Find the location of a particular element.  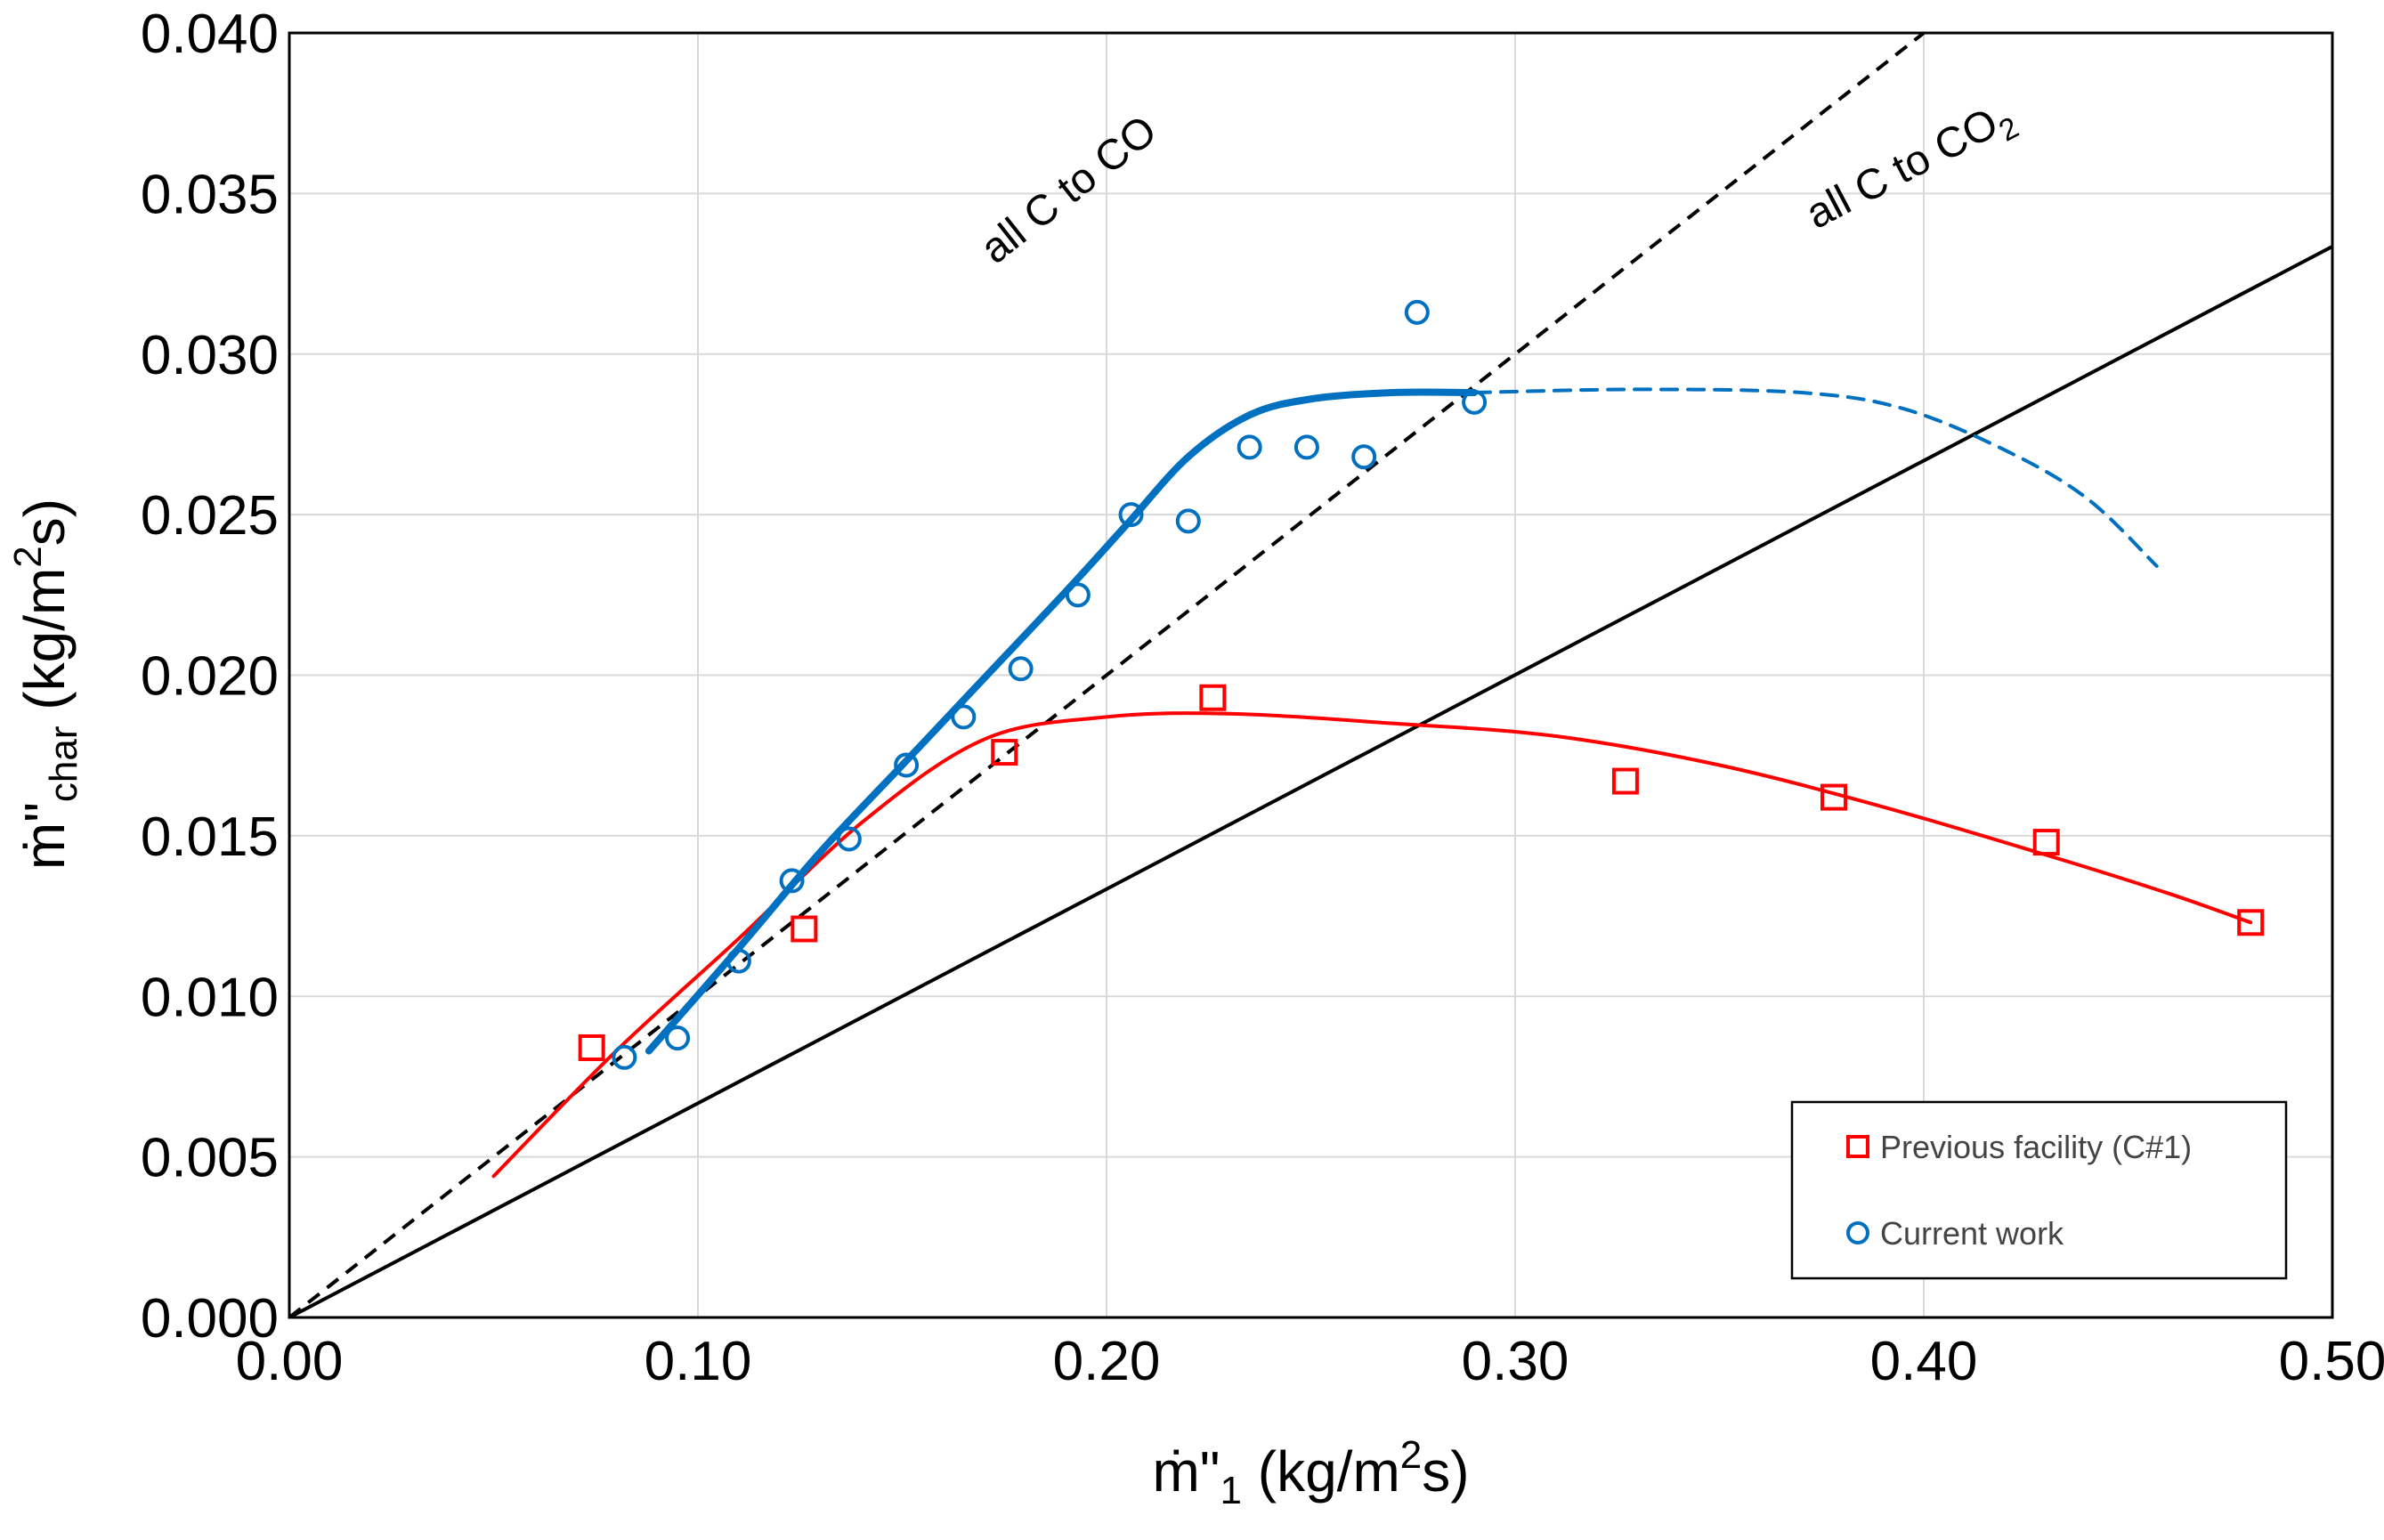

y-tick-label: 0.010 is located at coordinates (210, 997).